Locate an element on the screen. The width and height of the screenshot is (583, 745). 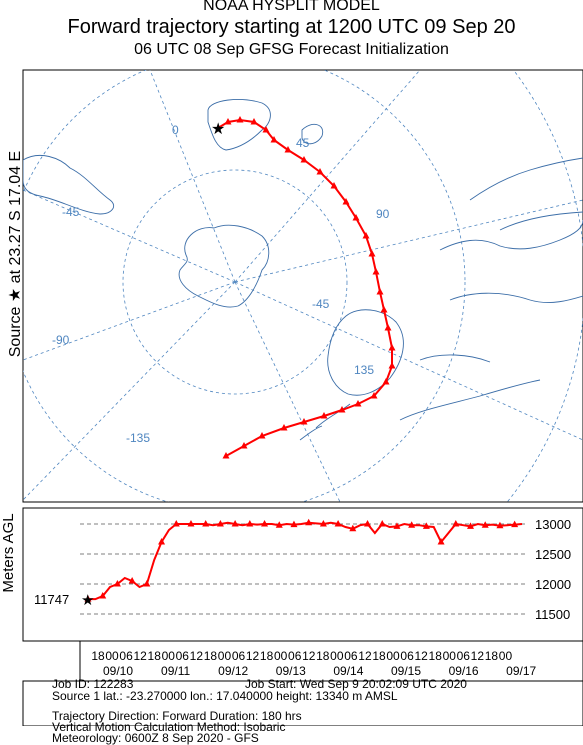
south-america-coast is located at coordinates (68, 185).